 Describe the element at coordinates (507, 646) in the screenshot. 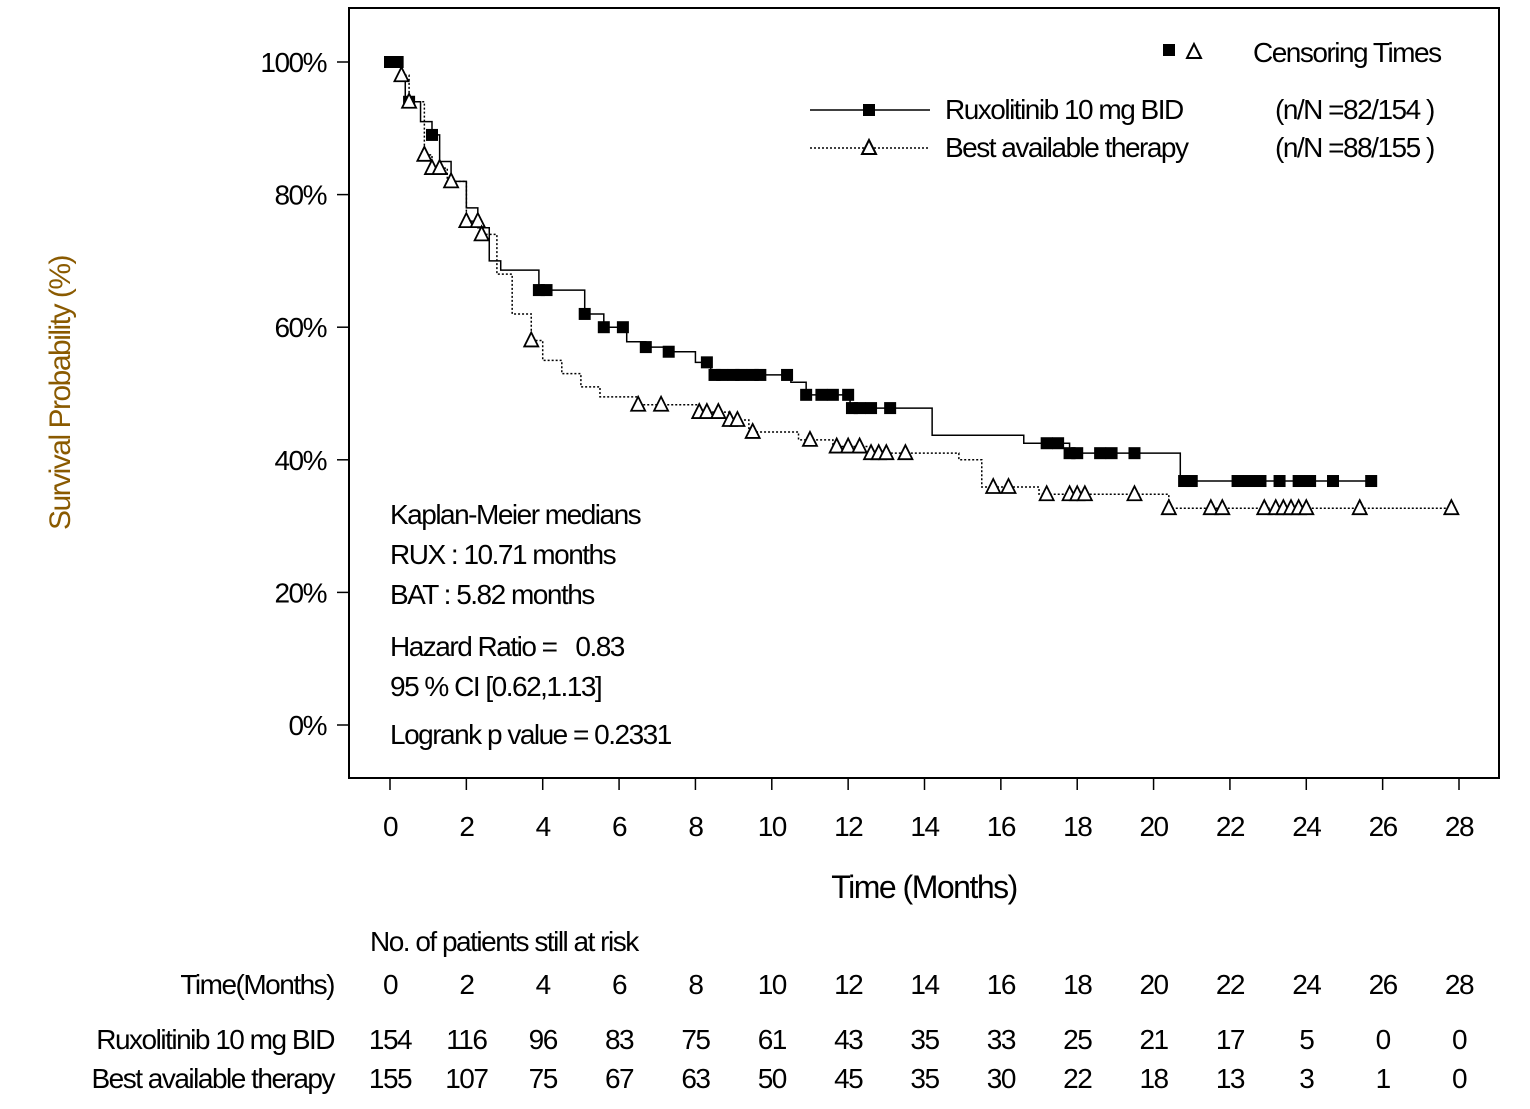

I see `annotation-hazard-ratio: Hazard Ratio = 0.83` at that location.